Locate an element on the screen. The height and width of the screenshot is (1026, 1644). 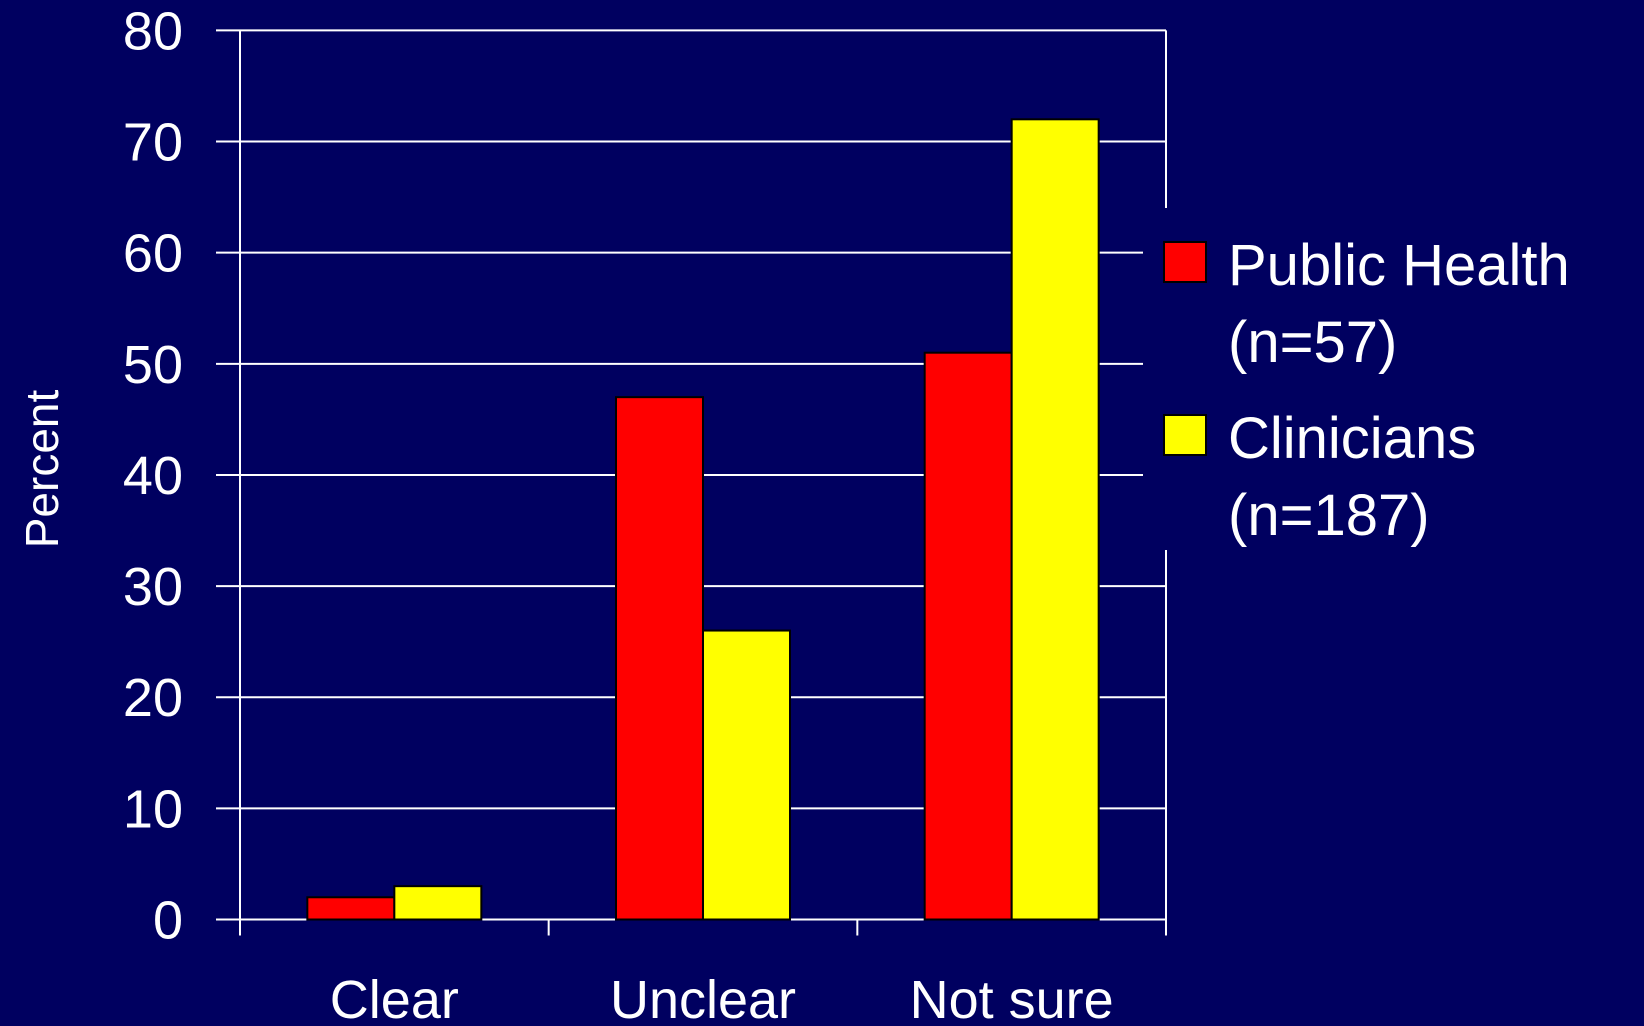
legend-background is located at coordinates (1393, 379).